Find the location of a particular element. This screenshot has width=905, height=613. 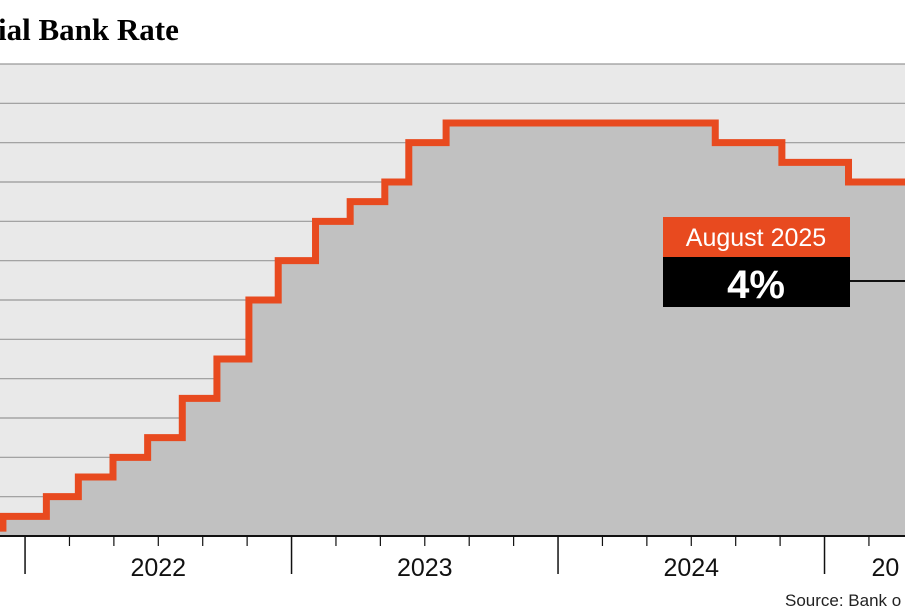

x-tick-label: 20 is located at coordinates (886, 568).